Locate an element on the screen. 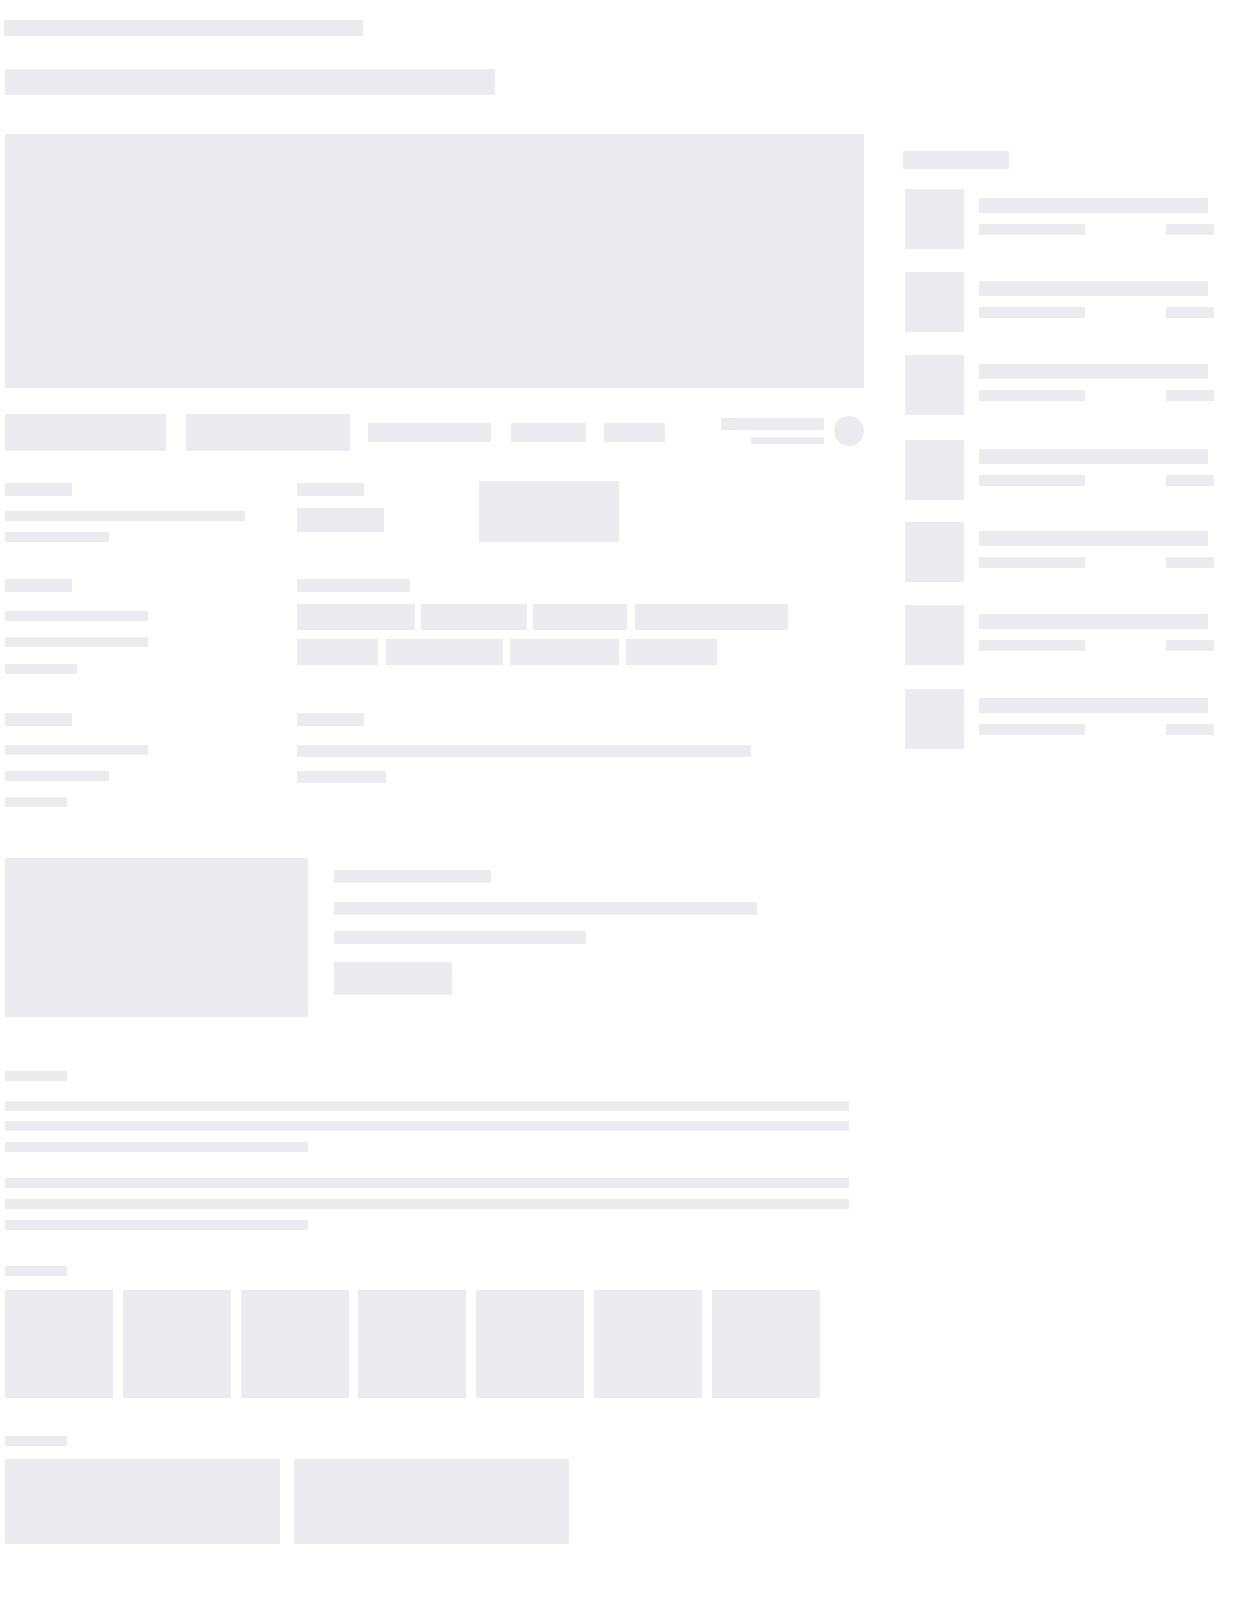 The height and width of the screenshot is (1597, 1256). box-placeholder is located at coordinates (549, 511).